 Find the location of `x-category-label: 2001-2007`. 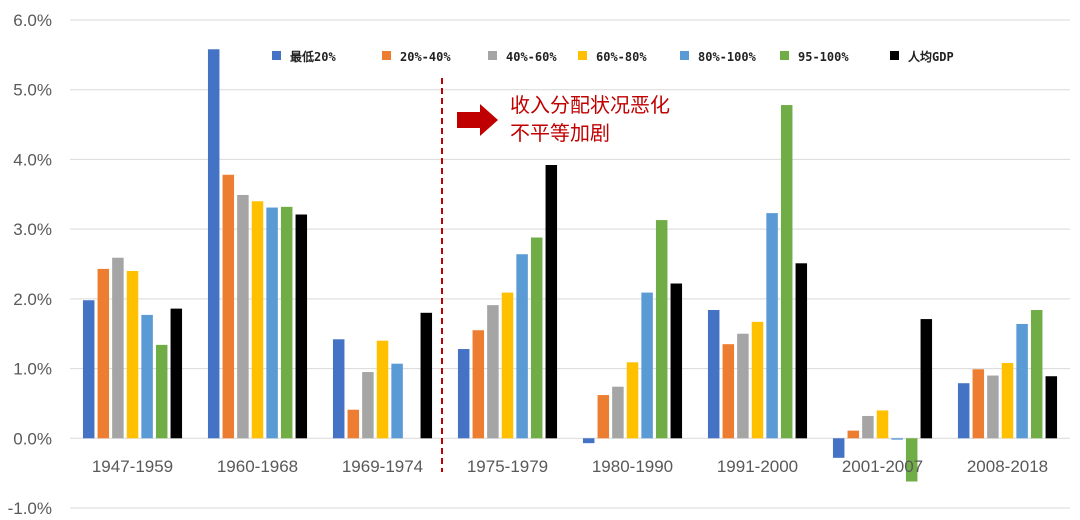

x-category-label: 2001-2007 is located at coordinates (882, 466).